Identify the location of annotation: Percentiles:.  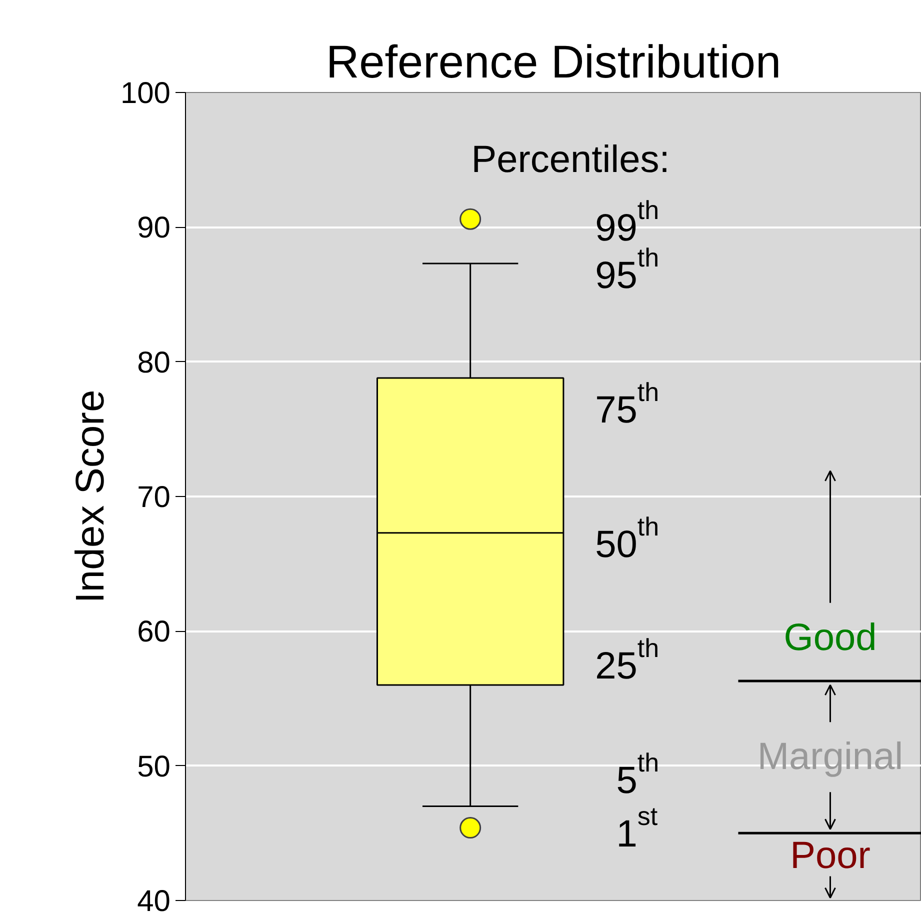
(570, 159).